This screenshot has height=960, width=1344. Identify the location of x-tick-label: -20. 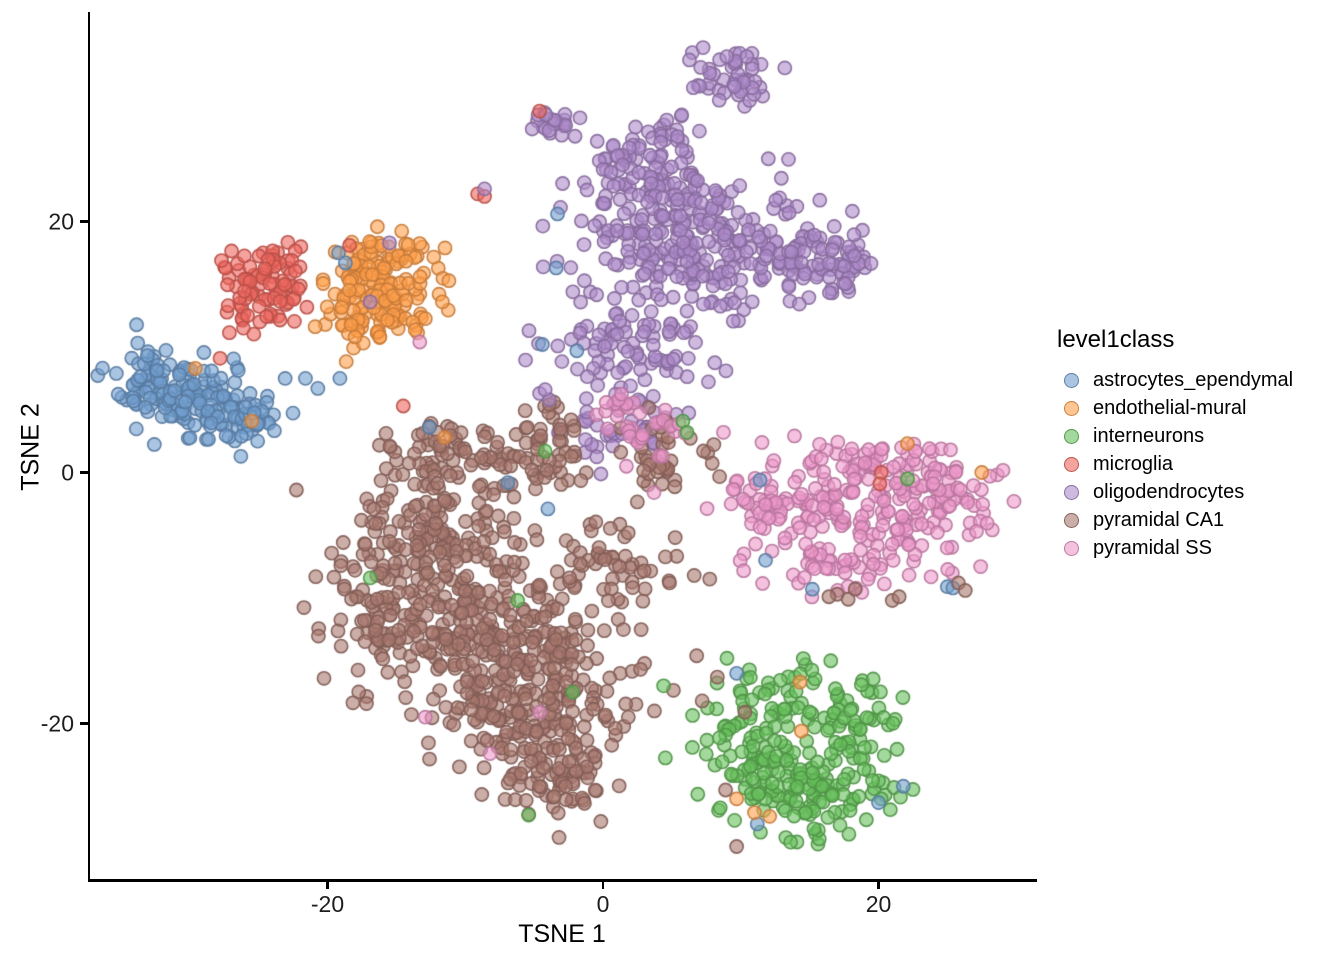
(327, 904).